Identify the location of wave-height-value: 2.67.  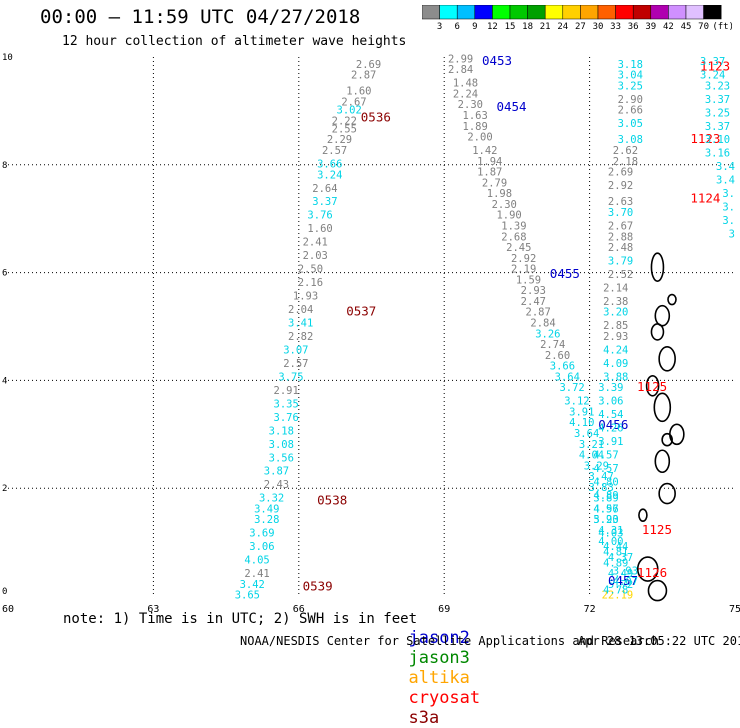
(353, 103).